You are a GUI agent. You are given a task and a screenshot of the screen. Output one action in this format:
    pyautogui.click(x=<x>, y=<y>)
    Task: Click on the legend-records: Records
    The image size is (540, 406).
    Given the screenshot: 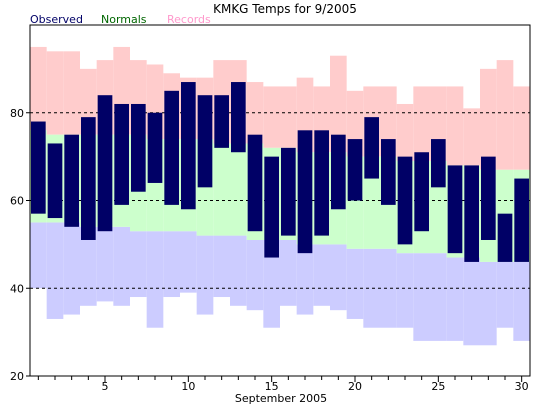 What is the action you would take?
    pyautogui.click(x=189, y=19)
    